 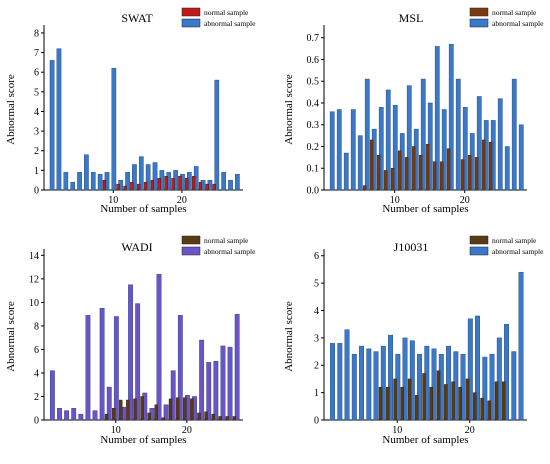 What do you see at coordinates (34, 303) in the screenshot?
I see `y-tick-label: 10` at bounding box center [34, 303].